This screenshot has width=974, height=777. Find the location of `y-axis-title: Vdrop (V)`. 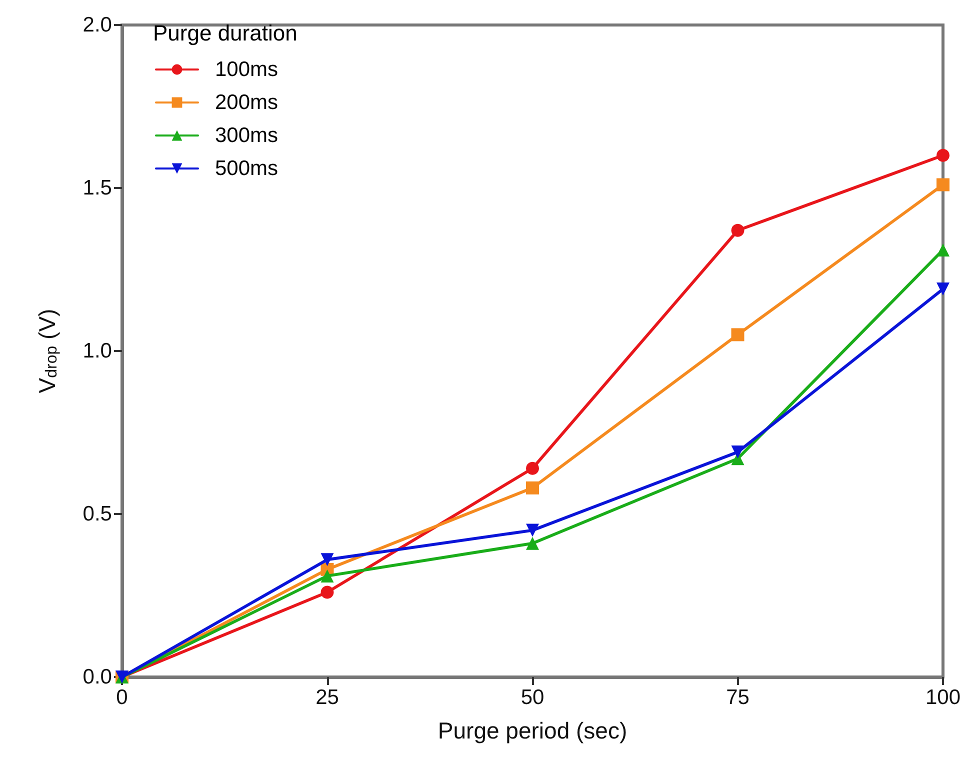

y-axis-title: Vdrop (V) is located at coordinates (47, 351).